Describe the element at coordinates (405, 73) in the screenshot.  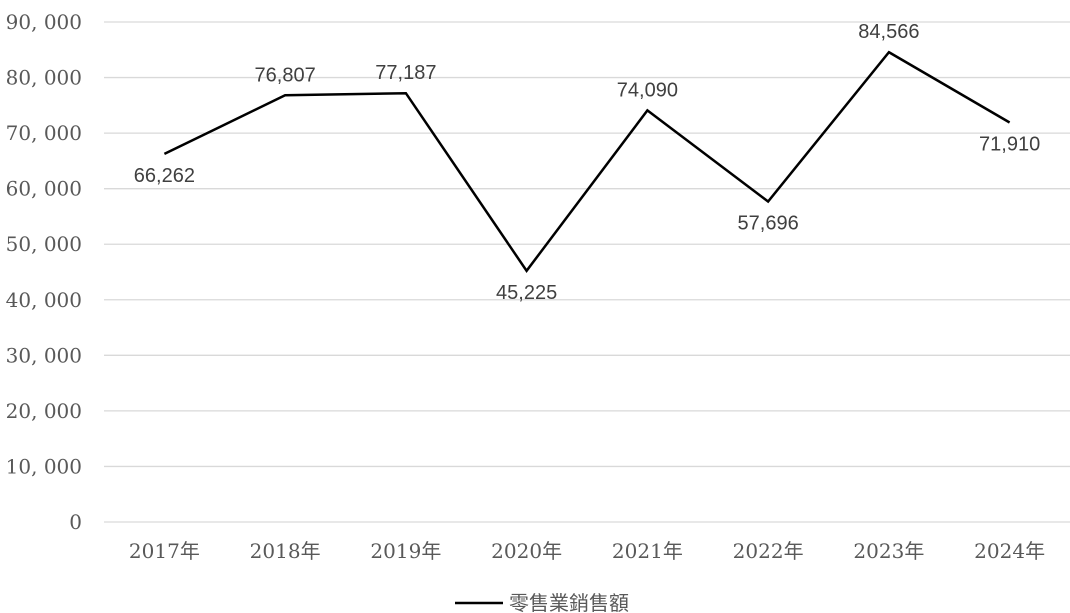
I see `data-label: 77,187` at that location.